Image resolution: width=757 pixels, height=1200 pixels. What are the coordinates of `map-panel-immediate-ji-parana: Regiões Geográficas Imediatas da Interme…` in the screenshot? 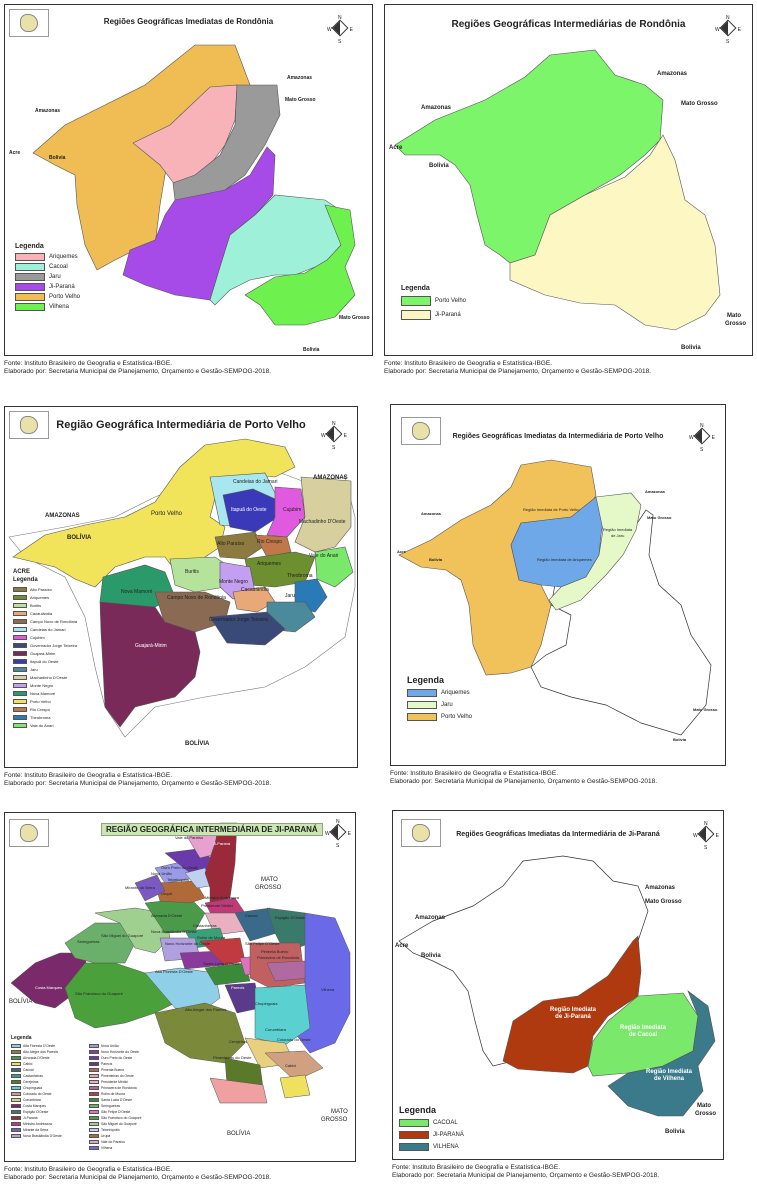 It's located at (558, 985).